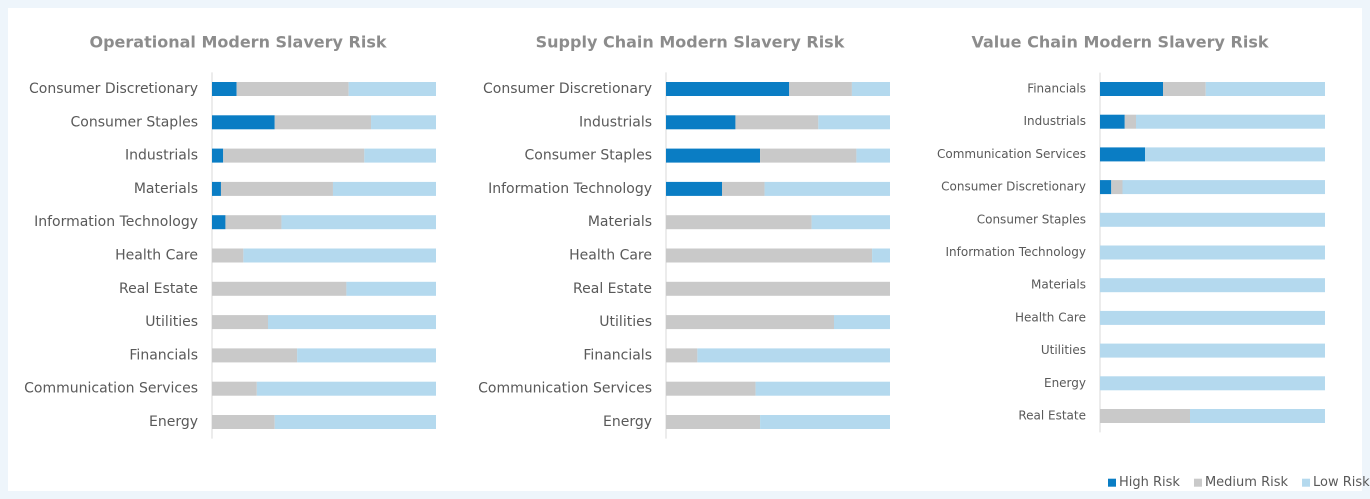 Image resolution: width=1370 pixels, height=499 pixels. I want to click on legend-label: High Risk, so click(1149, 482).